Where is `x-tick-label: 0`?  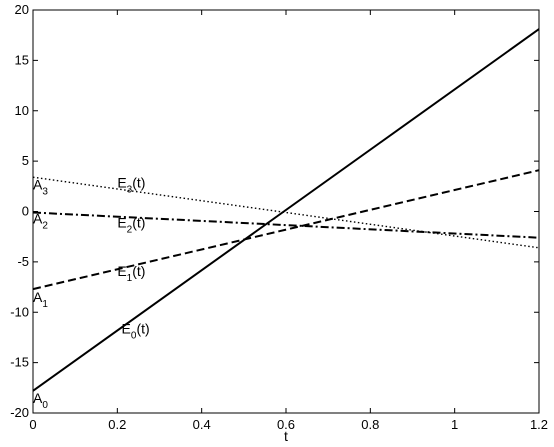
x-tick-label: 0 is located at coordinates (32, 424).